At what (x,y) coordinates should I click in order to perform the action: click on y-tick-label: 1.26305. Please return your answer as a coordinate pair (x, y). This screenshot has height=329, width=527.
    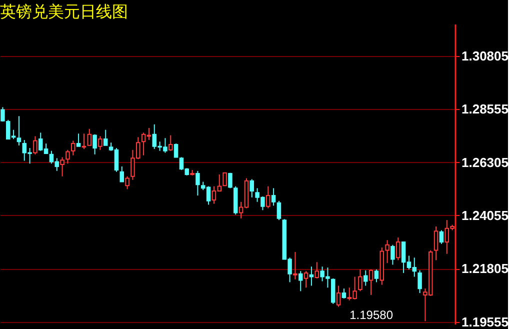
    Looking at the image, I should click on (485, 162).